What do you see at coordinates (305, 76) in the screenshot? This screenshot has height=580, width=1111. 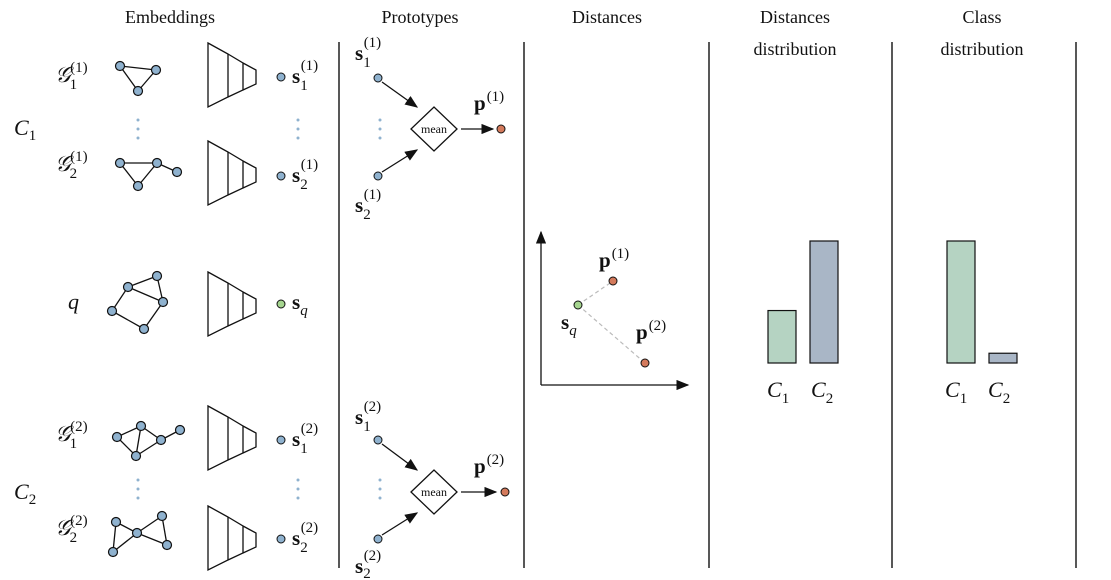 I see `embedding-label: s1(1)` at bounding box center [305, 76].